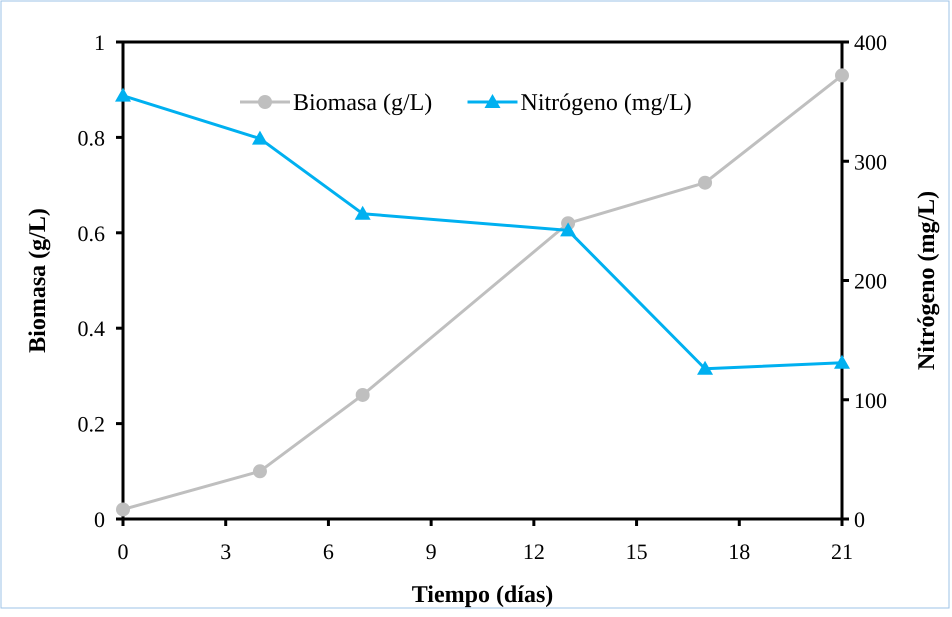 The width and height of the screenshot is (952, 617). What do you see at coordinates (226, 551) in the screenshot?
I see `x-tick-label: 3` at bounding box center [226, 551].